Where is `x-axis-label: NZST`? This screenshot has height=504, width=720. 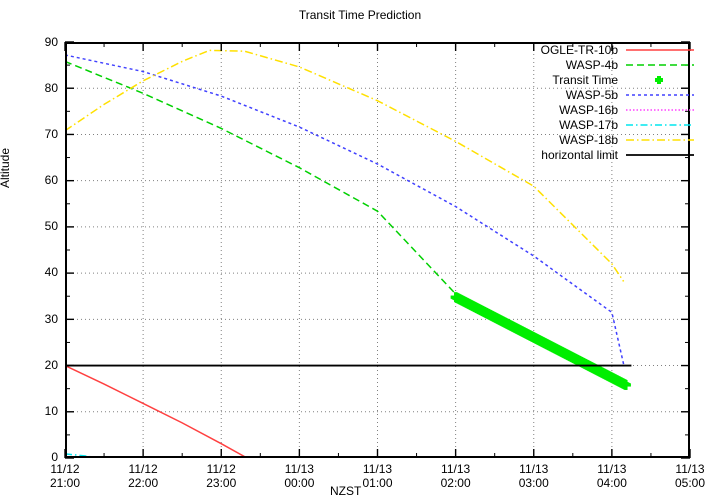 x-axis-label: NZST is located at coordinates (346, 491).